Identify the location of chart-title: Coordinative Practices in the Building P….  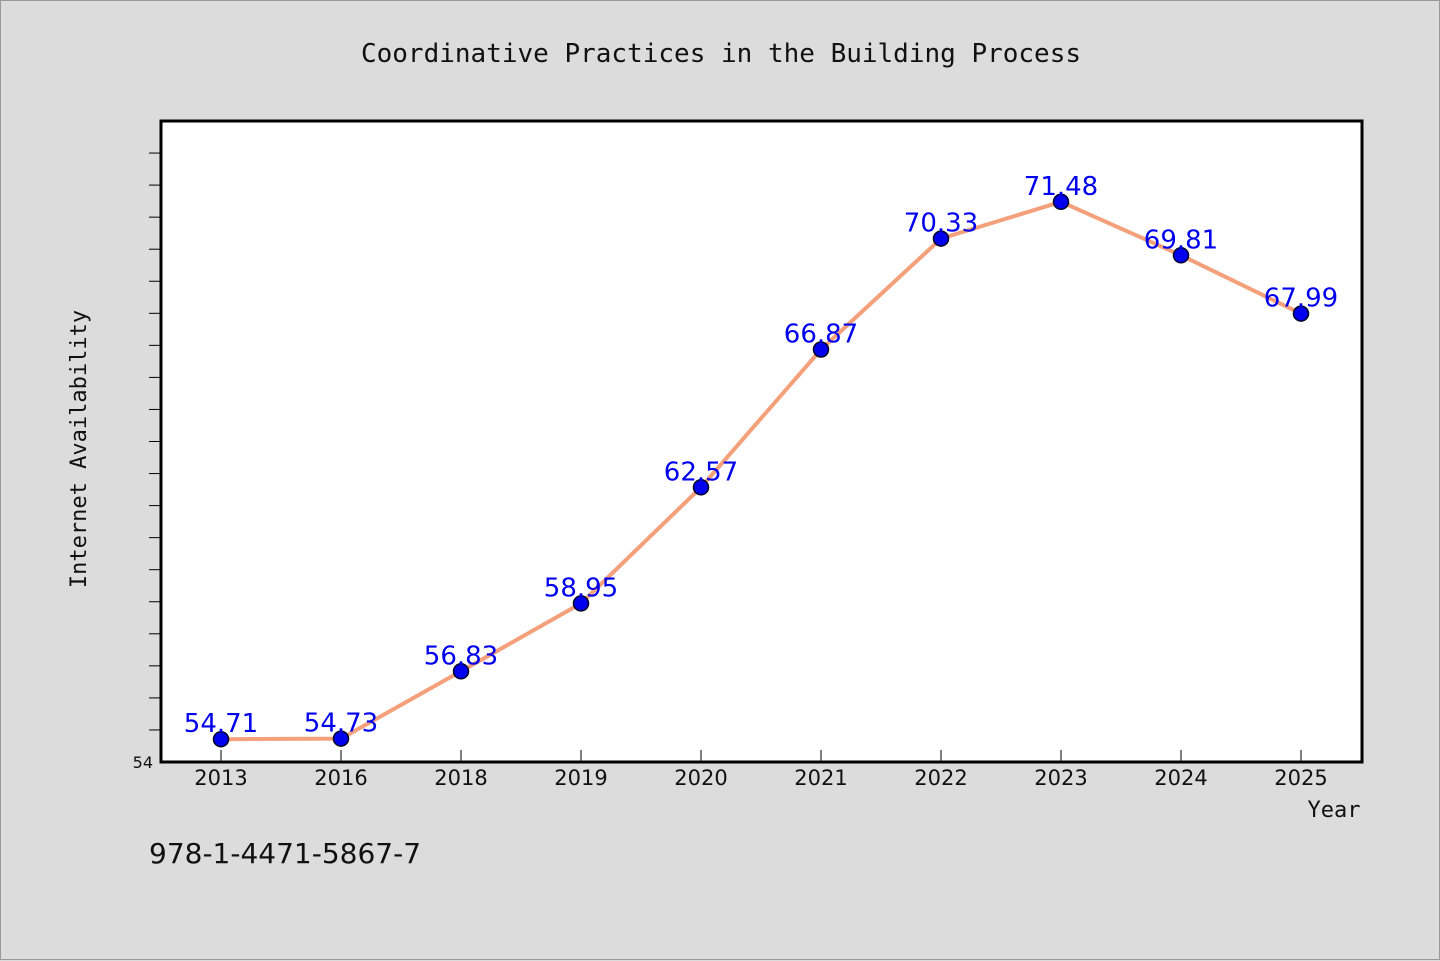
(721, 54).